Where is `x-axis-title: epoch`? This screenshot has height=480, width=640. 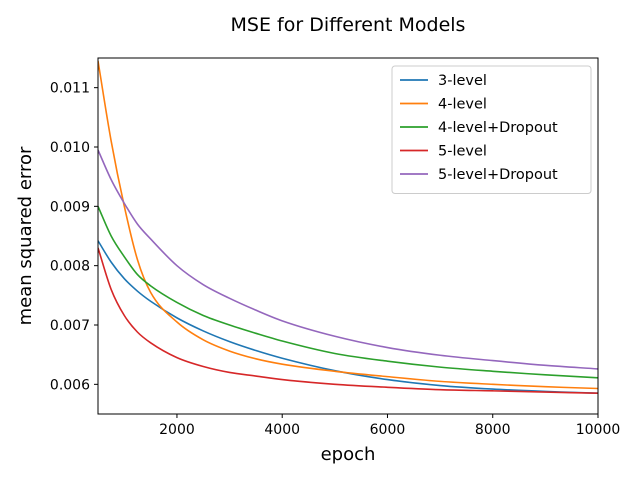
x-axis-title: epoch is located at coordinates (348, 454).